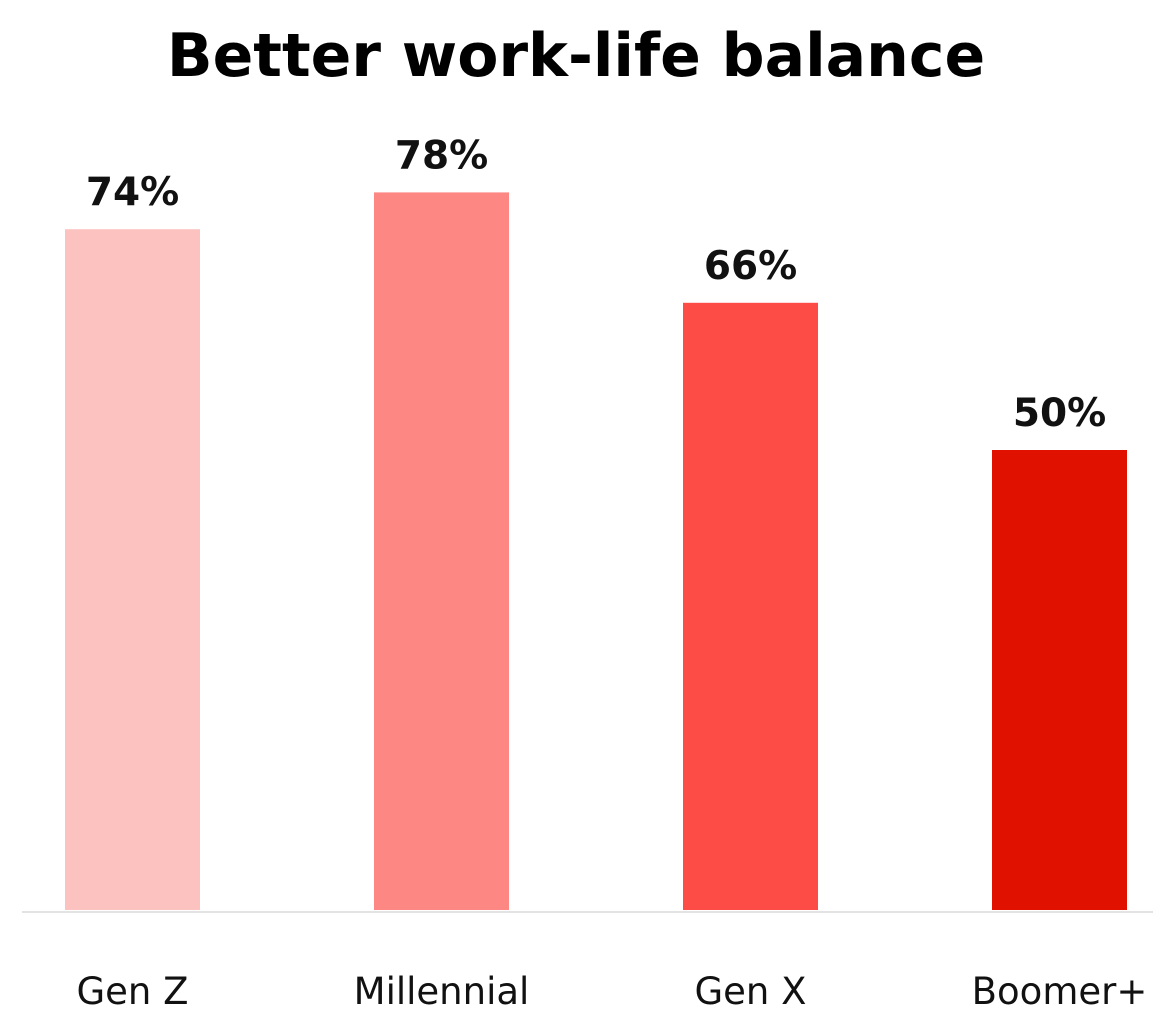 This screenshot has width=1153, height=1012. I want to click on value-label: 66%, so click(750, 266).